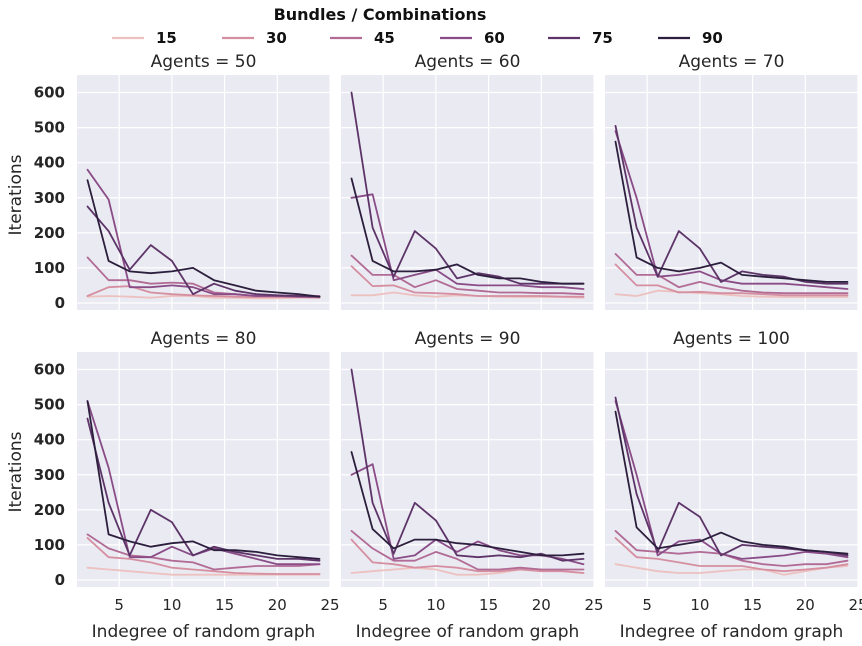  Describe the element at coordinates (602, 38) in the screenshot. I see `legend-label-75: 75` at that location.